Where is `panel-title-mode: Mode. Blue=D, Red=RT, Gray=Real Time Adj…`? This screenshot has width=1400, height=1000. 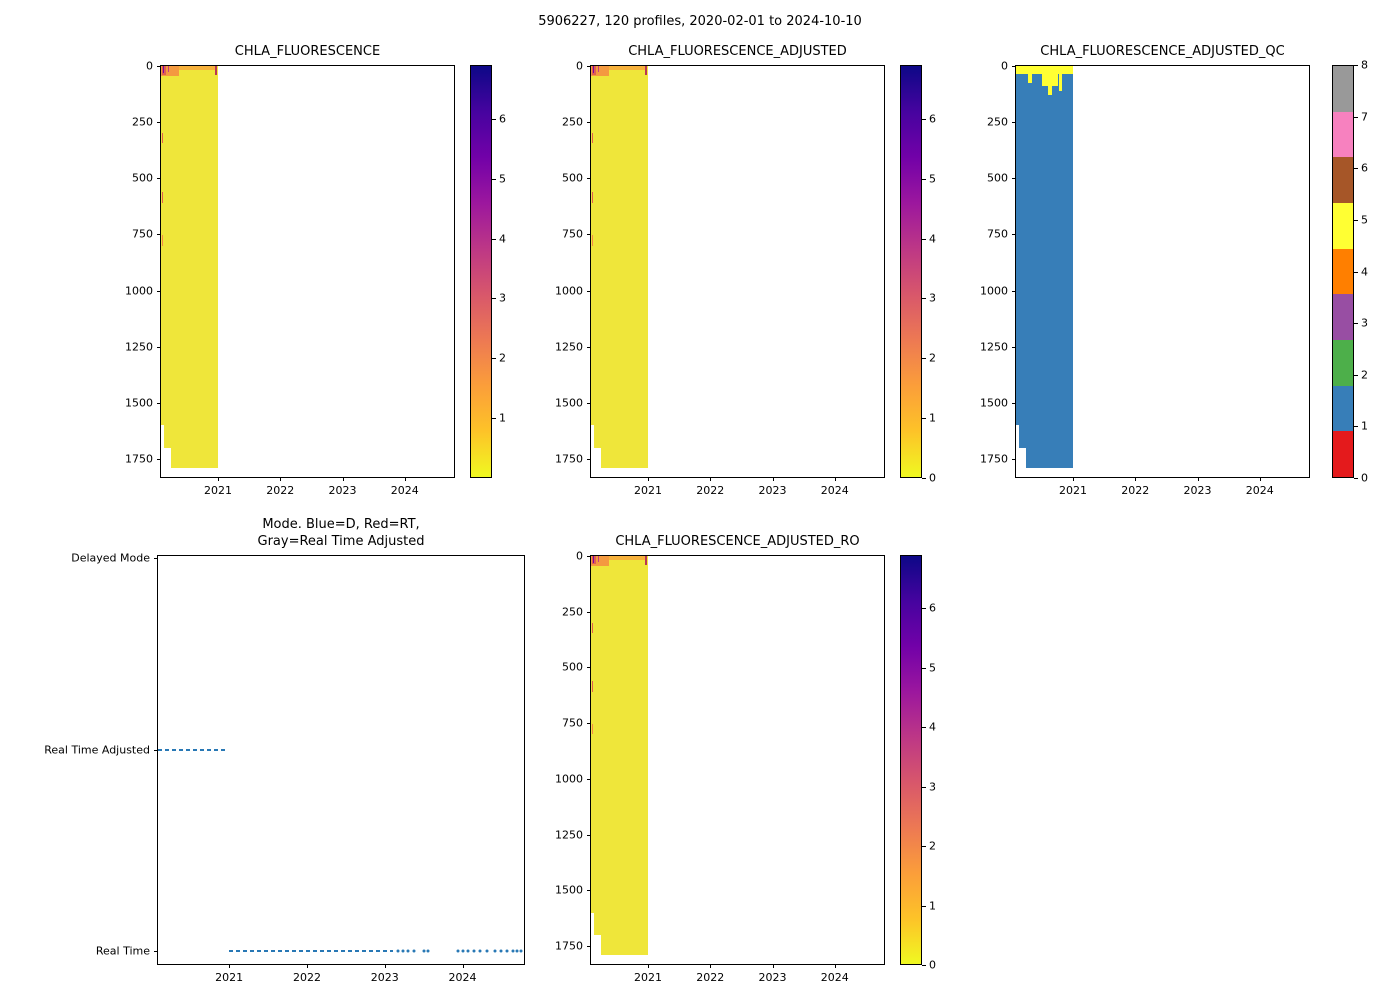 panel-title-mode: Mode. Blue=D, Red=RT, Gray=Real Time Adj… is located at coordinates (341, 533).